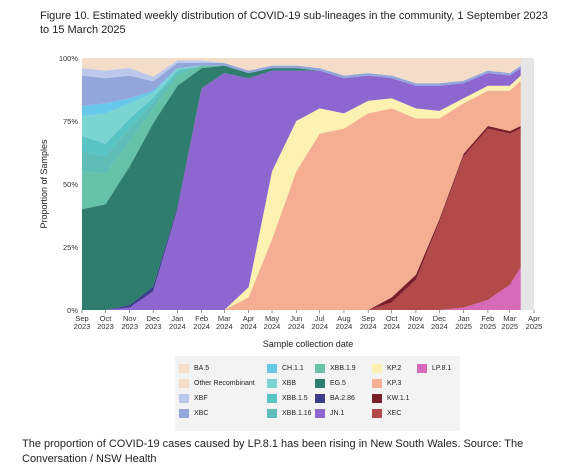 This screenshot has height=476, width=582. Describe the element at coordinates (297, 413) in the screenshot. I see `legend-label: XBB.1.16` at that location.